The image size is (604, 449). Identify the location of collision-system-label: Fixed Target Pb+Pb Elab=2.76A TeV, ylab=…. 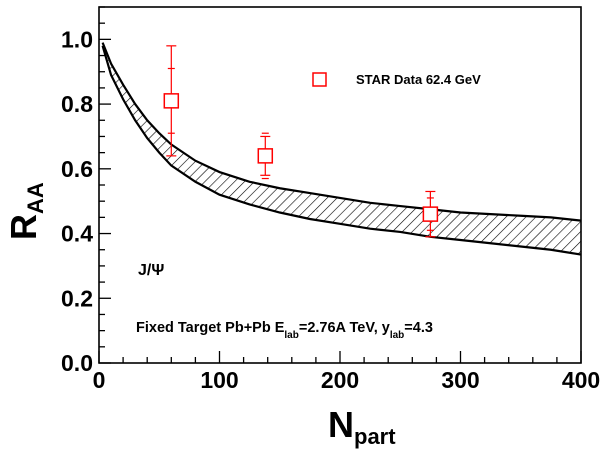
(284, 330).